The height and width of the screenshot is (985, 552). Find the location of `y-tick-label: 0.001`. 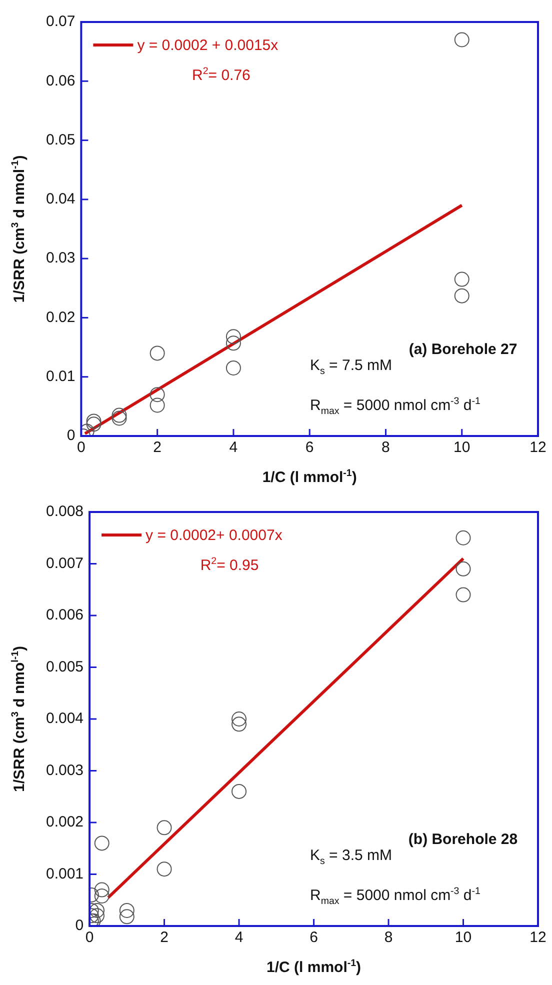

y-tick-label: 0.001 is located at coordinates (65, 873).